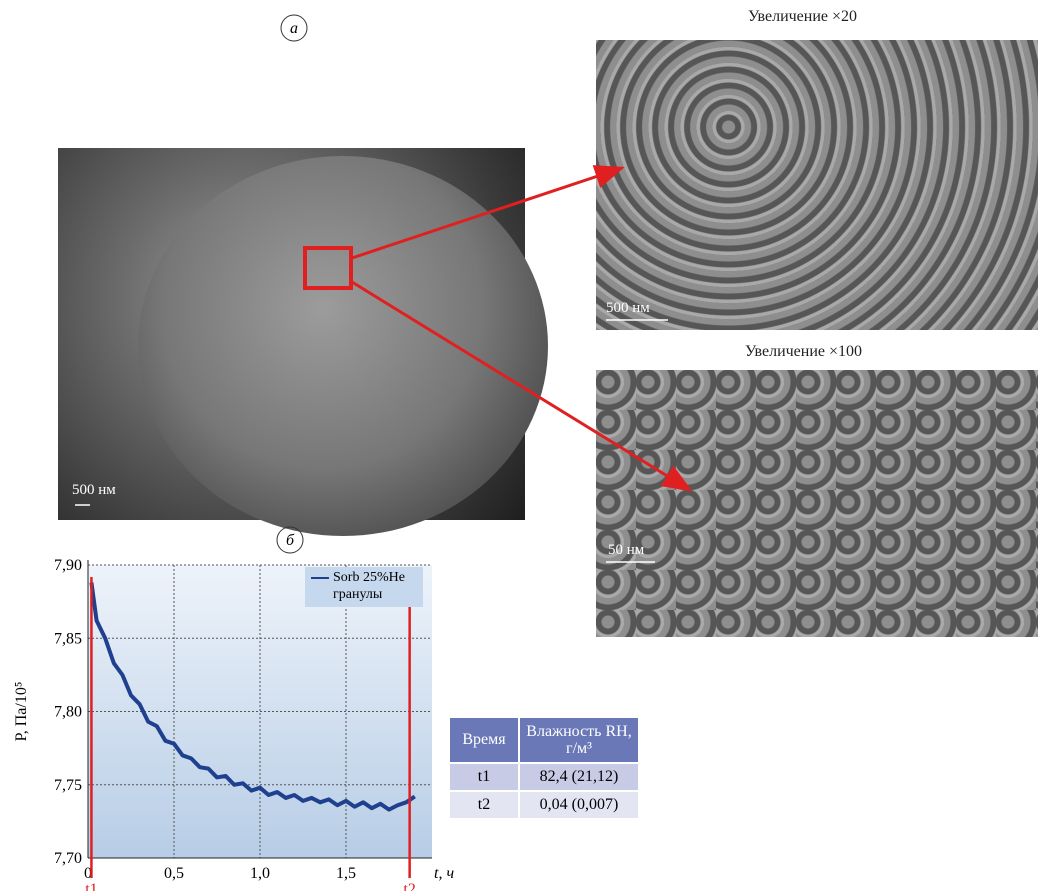 This screenshot has height=891, width=1041. I want to click on panel-label: а, so click(294, 28).